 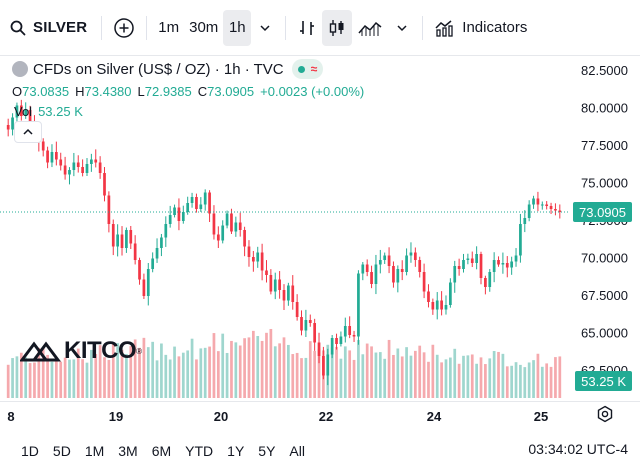 What do you see at coordinates (265, 28) in the screenshot?
I see `interval-dropdown-button` at bounding box center [265, 28].